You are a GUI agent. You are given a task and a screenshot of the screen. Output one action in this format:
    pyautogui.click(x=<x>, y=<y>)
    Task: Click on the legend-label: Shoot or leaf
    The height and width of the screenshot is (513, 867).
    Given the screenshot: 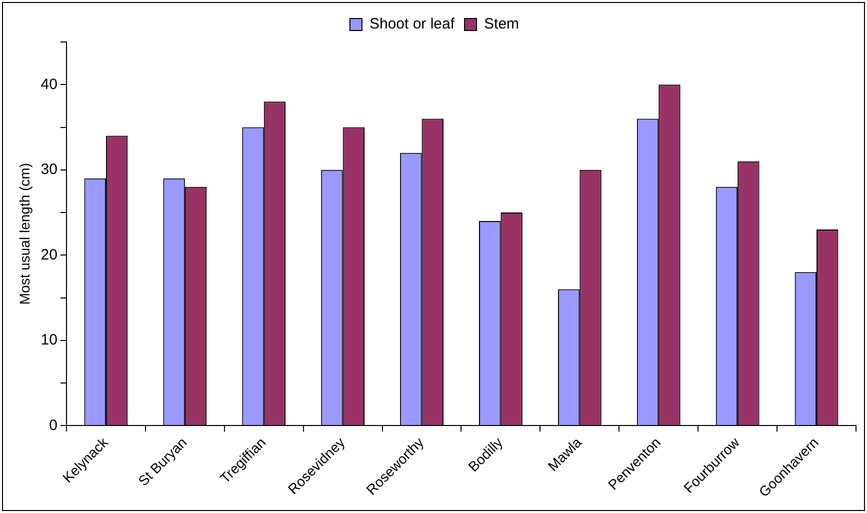 What is the action you would take?
    pyautogui.click(x=412, y=24)
    